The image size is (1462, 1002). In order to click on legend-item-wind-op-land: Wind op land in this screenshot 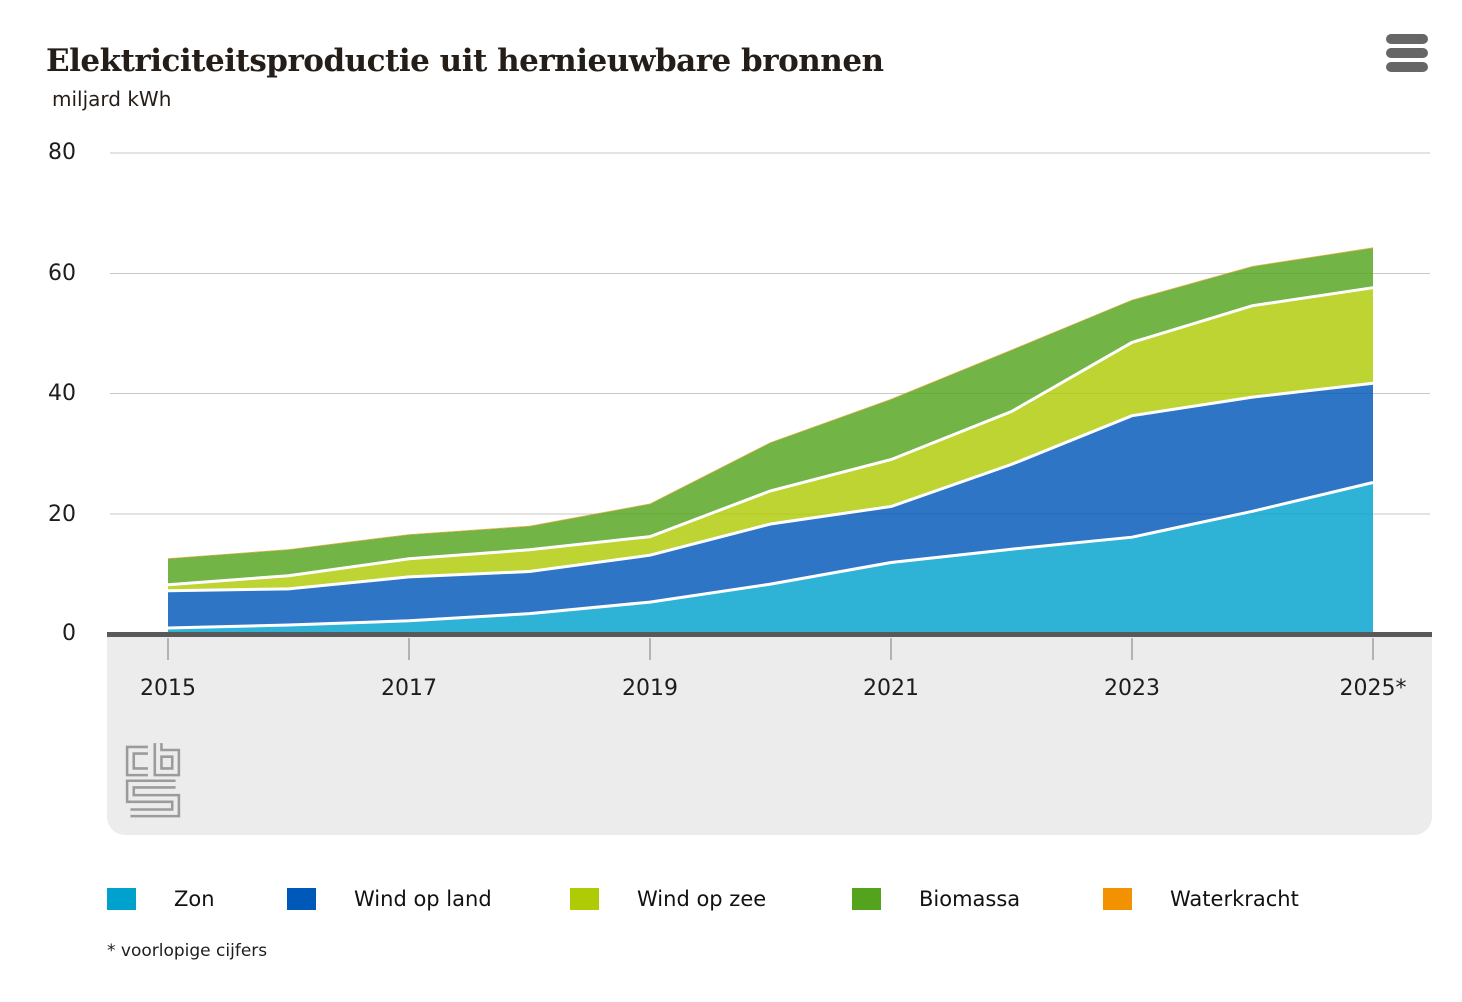, I will do `click(389, 899)`.